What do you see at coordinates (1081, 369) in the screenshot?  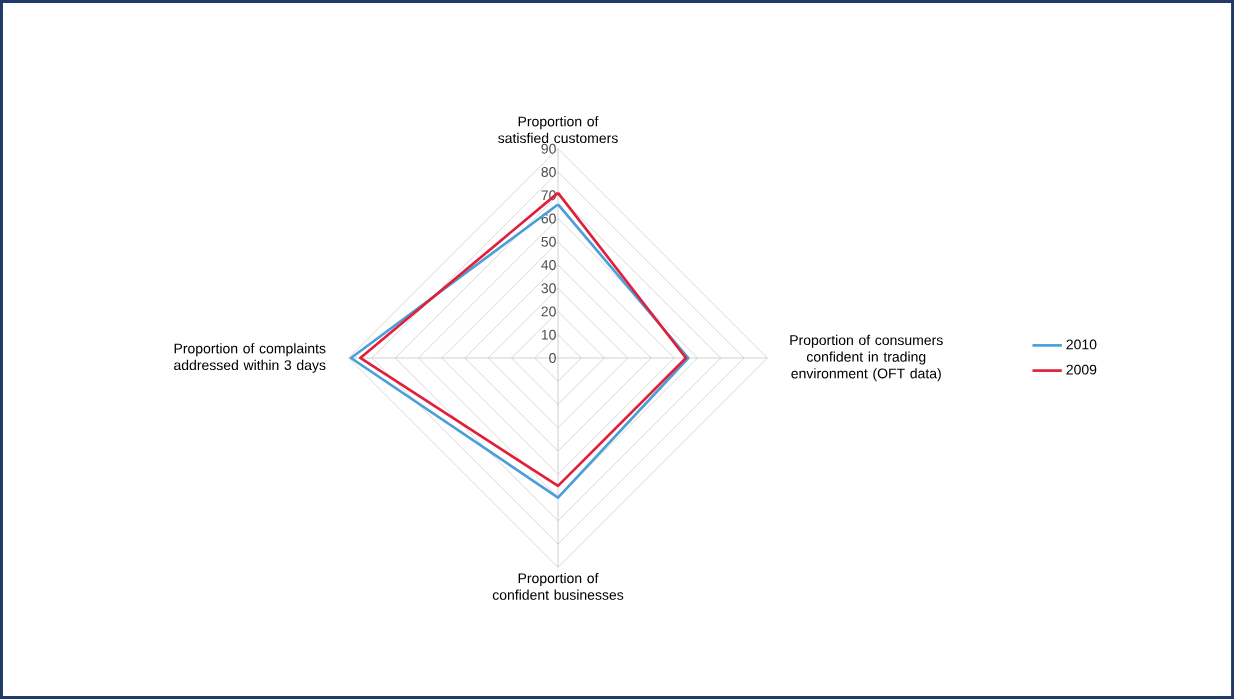 I see `legend-label: 2009` at bounding box center [1081, 369].